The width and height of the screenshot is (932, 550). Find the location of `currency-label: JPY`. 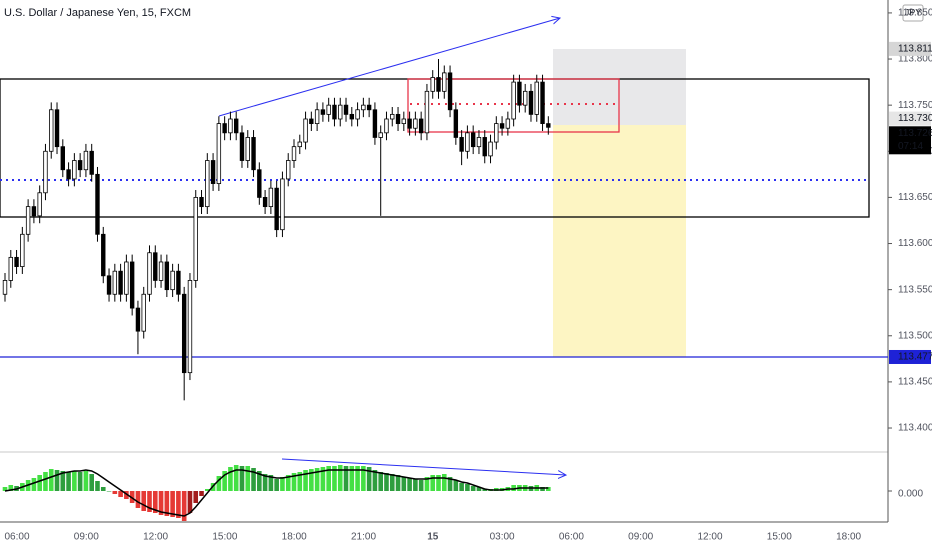

currency-label: JPY is located at coordinates (913, 12).